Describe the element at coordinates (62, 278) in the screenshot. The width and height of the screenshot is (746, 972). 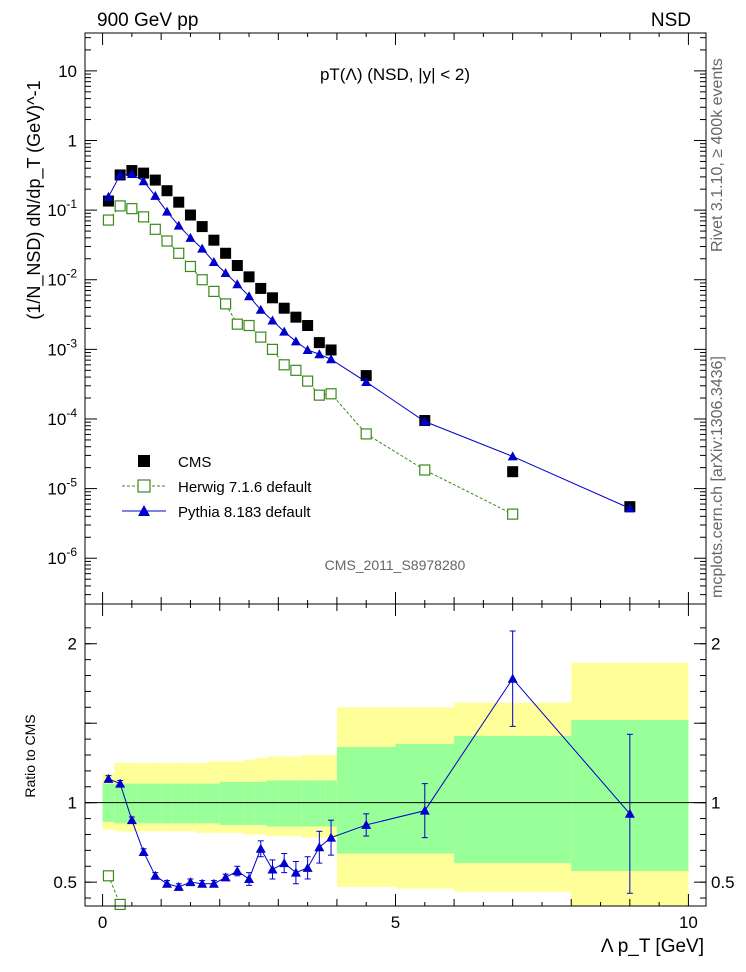
I see `main-y-tick-label: 10⁻²` at that location.